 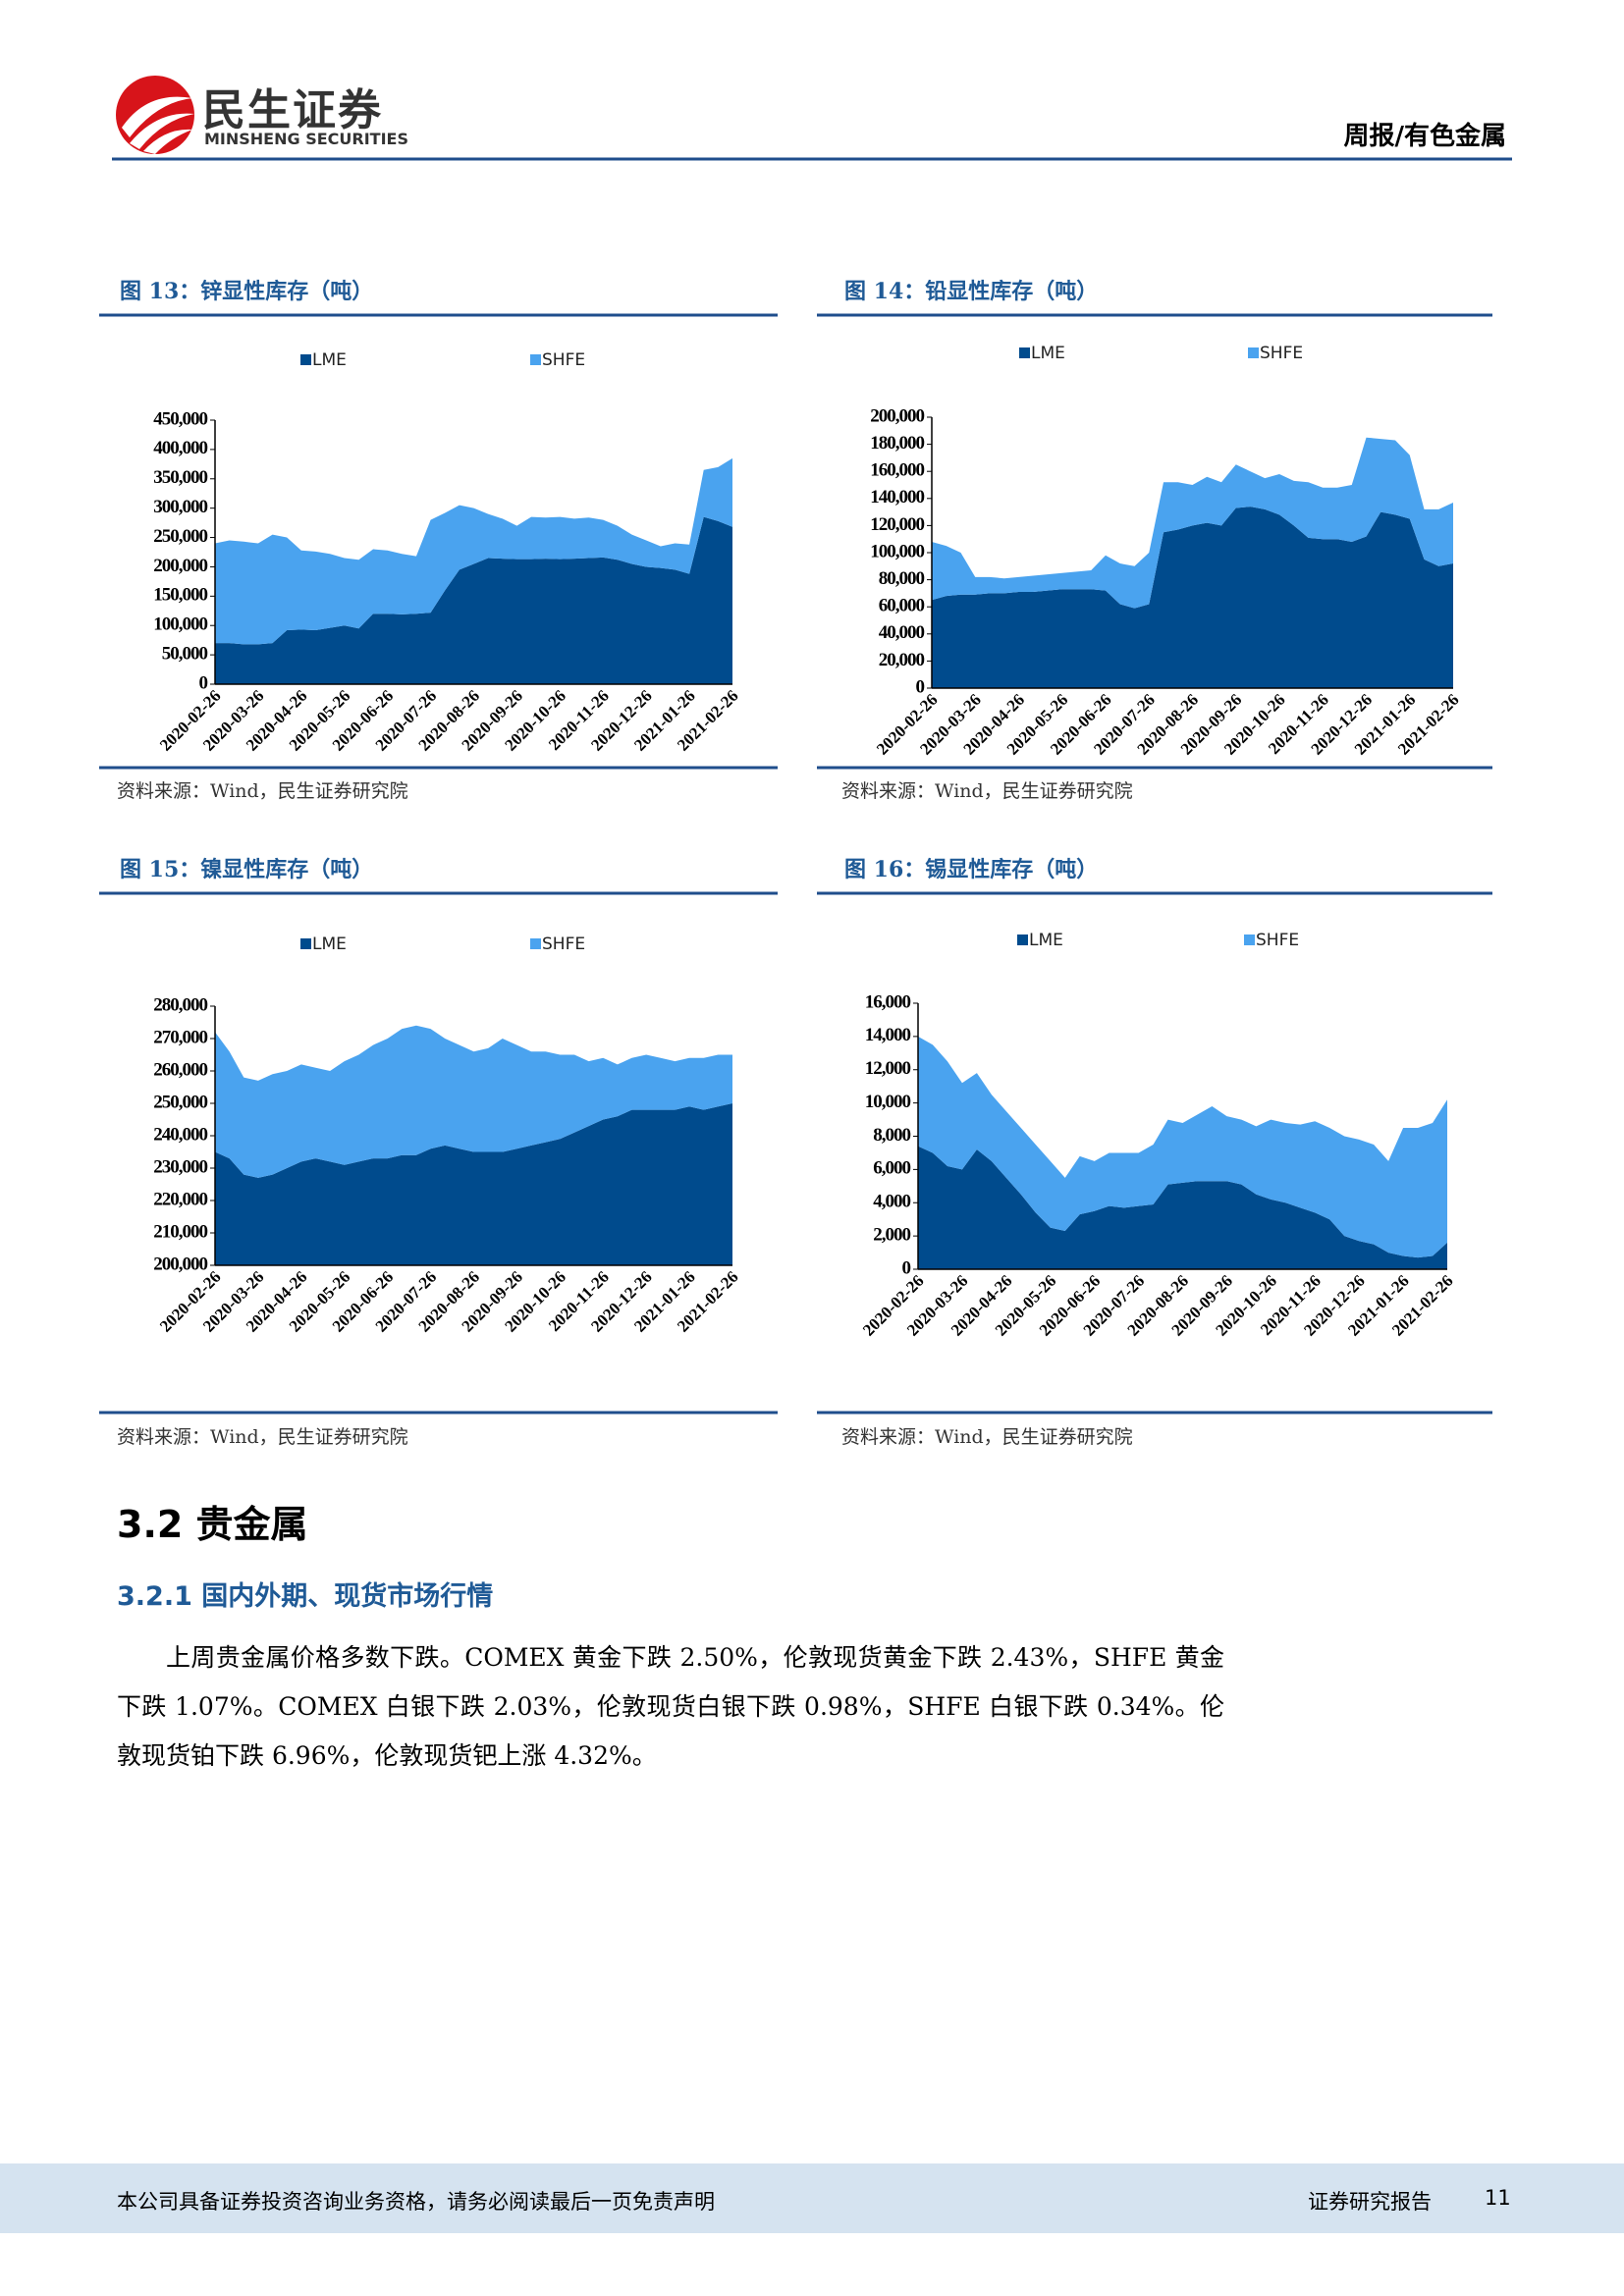 I want to click on figure-title: 图 14：铅显性库存（吨）, so click(x=971, y=292).